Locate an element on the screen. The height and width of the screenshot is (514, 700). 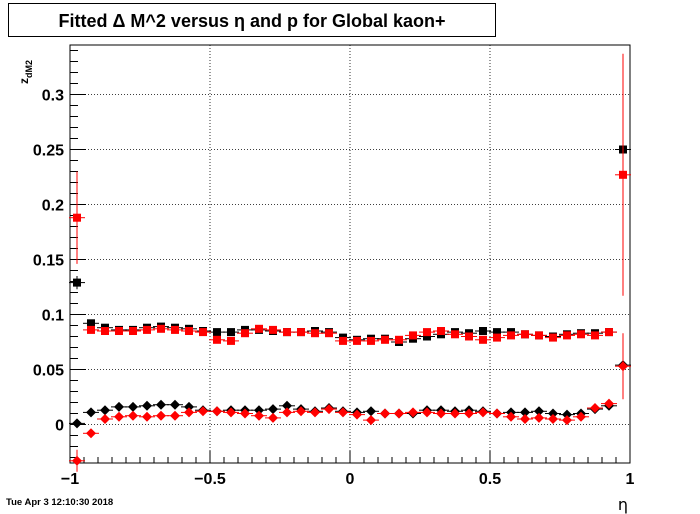
y-axis-label-main: z is located at coordinates (24, 81).